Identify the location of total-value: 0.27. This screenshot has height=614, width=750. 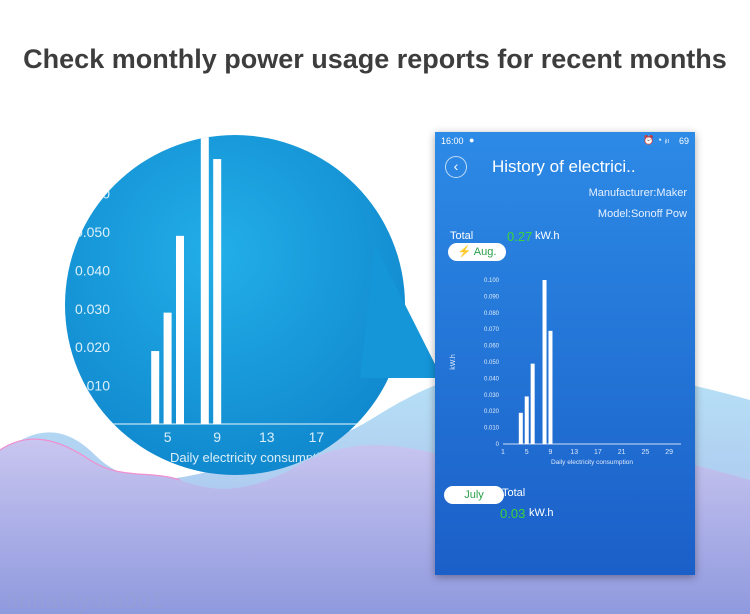
(520, 236).